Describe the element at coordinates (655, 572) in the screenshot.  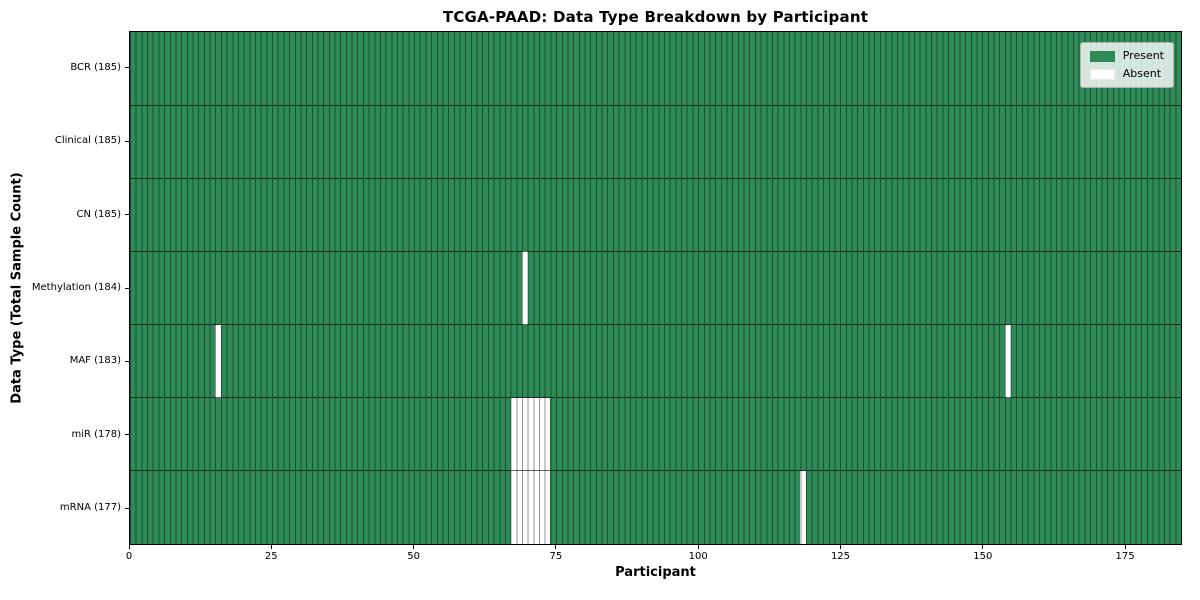
I see `x-axis-title: Participant` at that location.